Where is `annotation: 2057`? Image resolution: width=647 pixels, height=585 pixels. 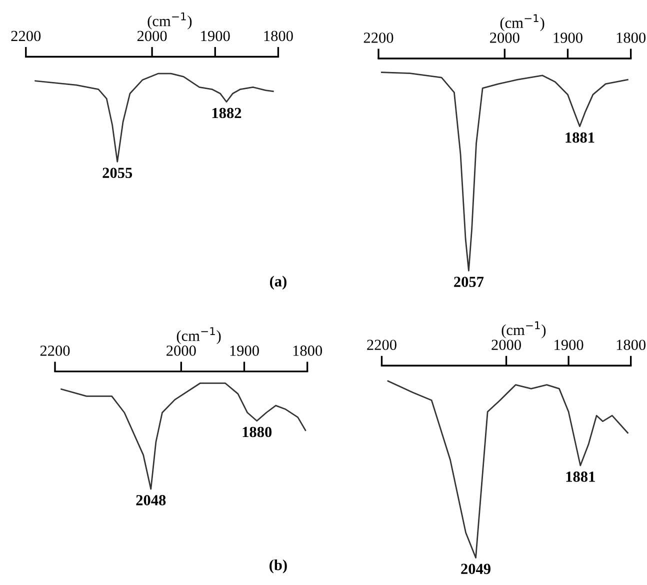
annotation: 2057 is located at coordinates (469, 282).